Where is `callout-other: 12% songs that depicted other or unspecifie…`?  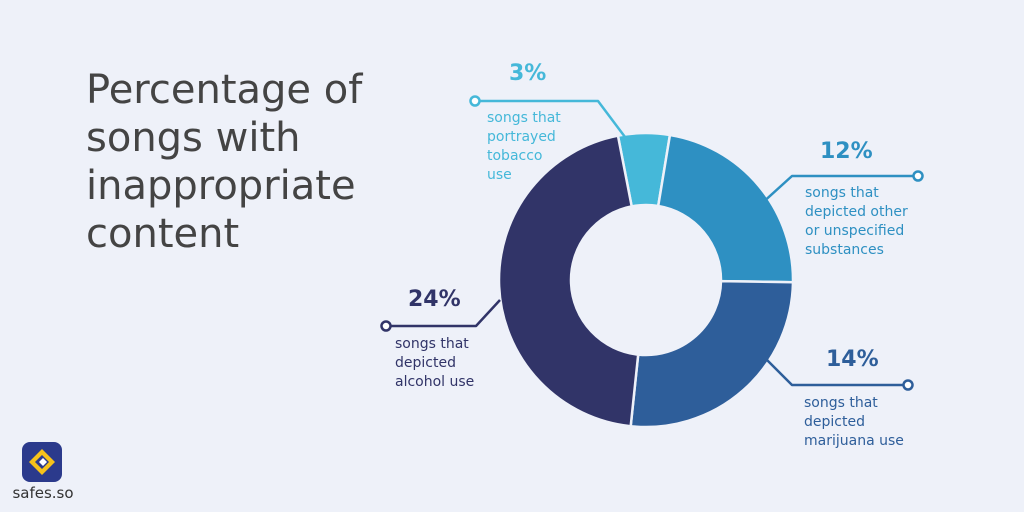
callout-other: 12% songs that depicted other or unspecifie… is located at coordinates (841, 198).